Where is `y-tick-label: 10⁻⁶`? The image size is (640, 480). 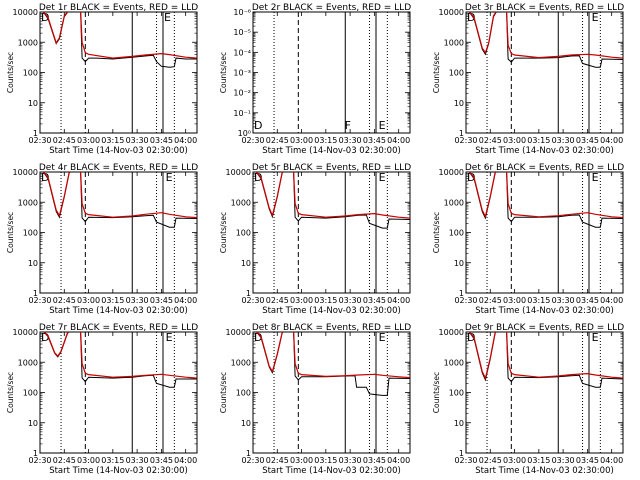 y-tick-label: 10⁻⁶ is located at coordinates (242, 12).